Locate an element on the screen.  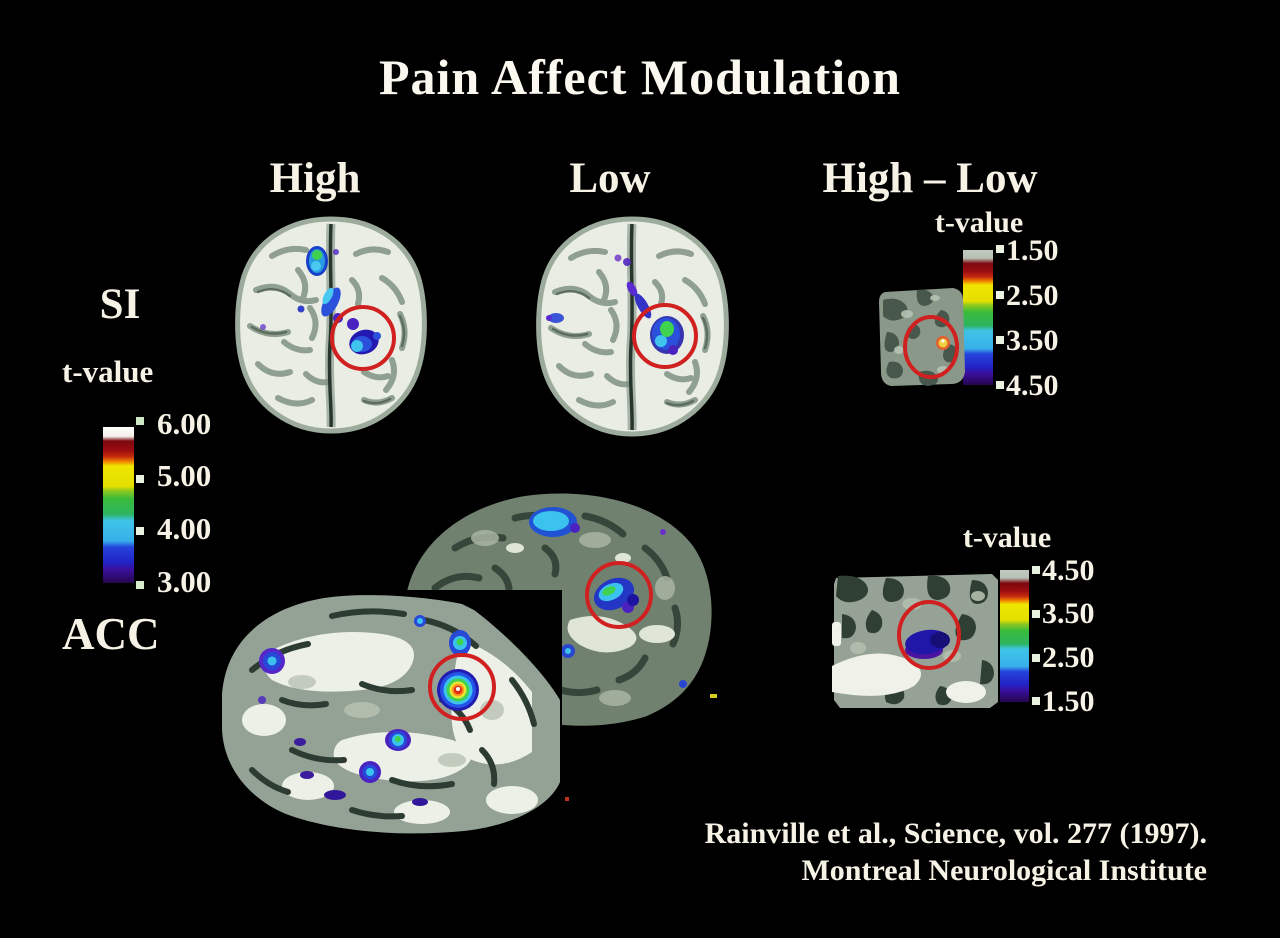
si-colorbar is located at coordinates (118, 505).